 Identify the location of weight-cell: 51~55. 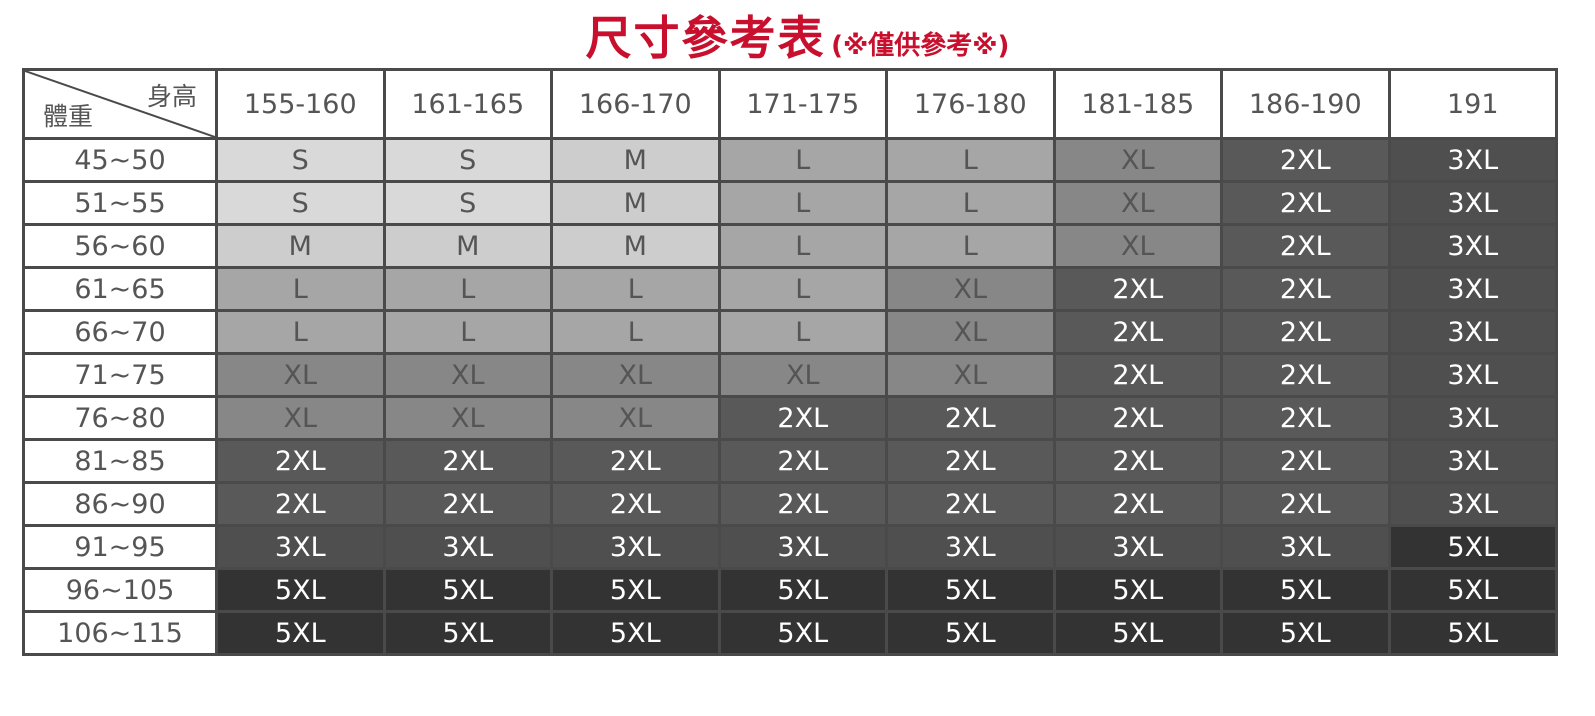
(120, 203).